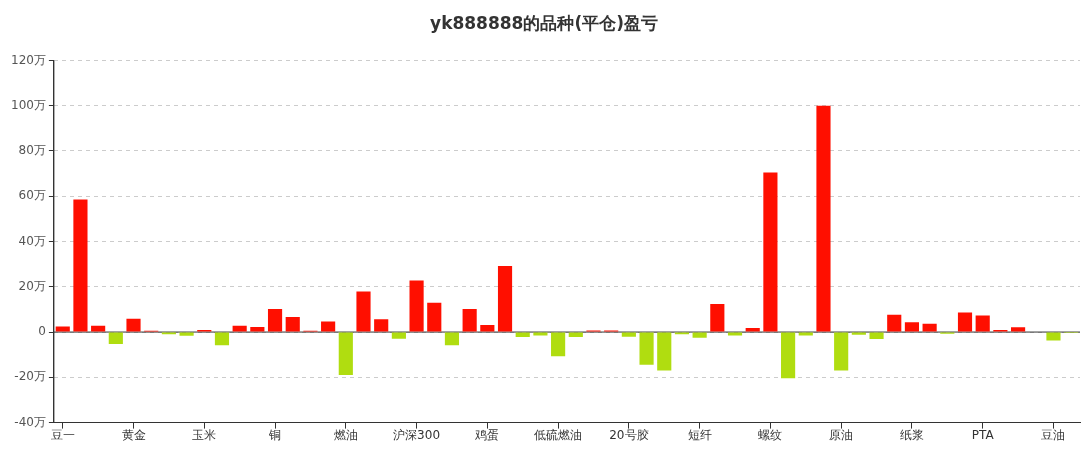  I want to click on x-tick-label: 铜, so click(275, 434).